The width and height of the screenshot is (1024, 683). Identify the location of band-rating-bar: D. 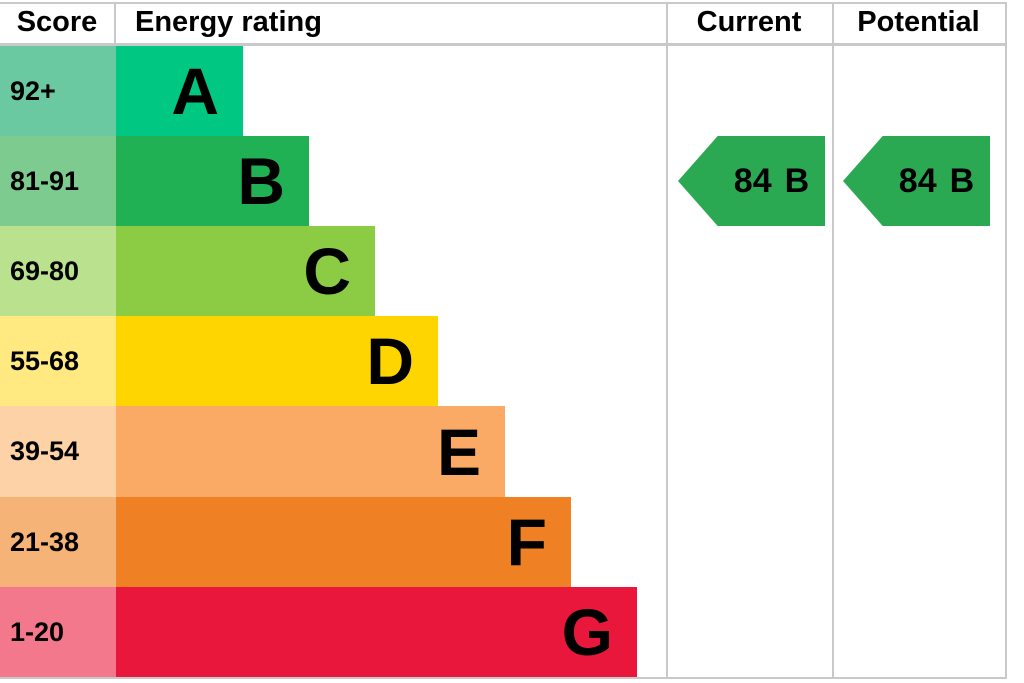
(277, 361).